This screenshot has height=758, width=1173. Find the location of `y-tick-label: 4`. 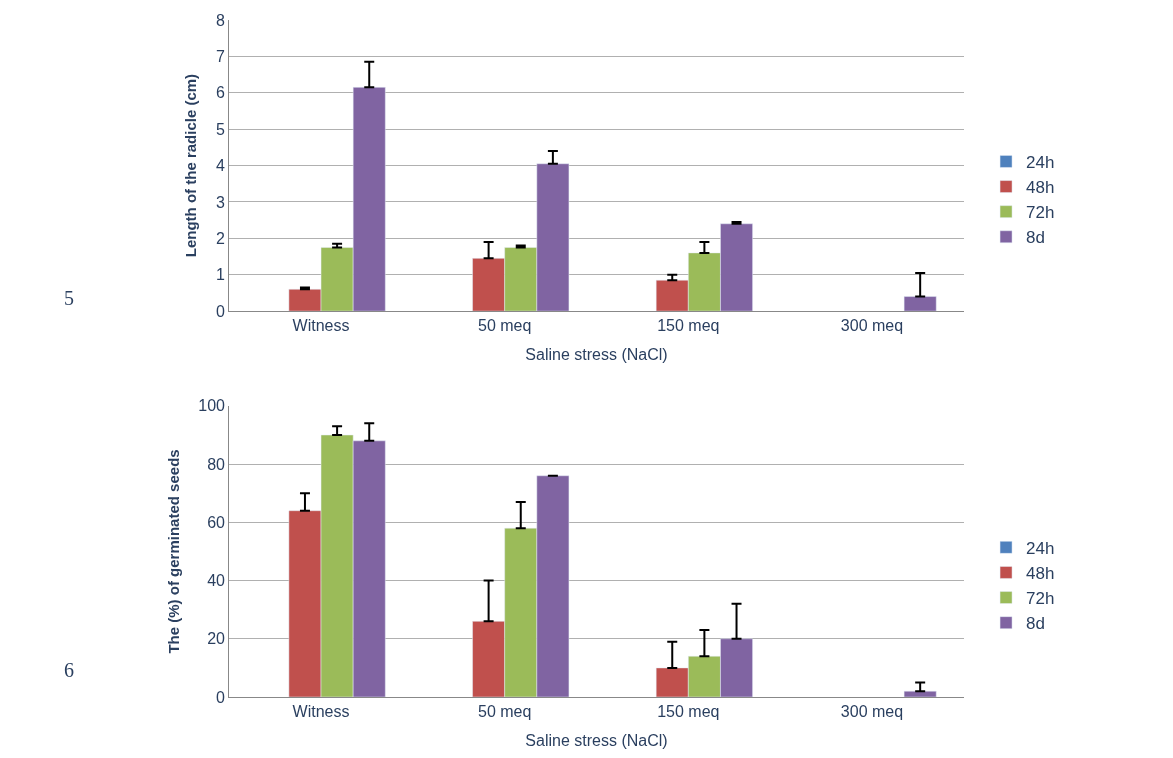

y-tick-label: 4 is located at coordinates (221, 166).